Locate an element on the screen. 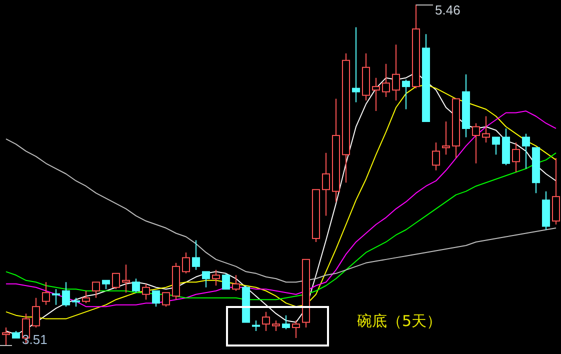 This screenshot has height=354, width=561. annotation: 5.46 is located at coordinates (447, 10).